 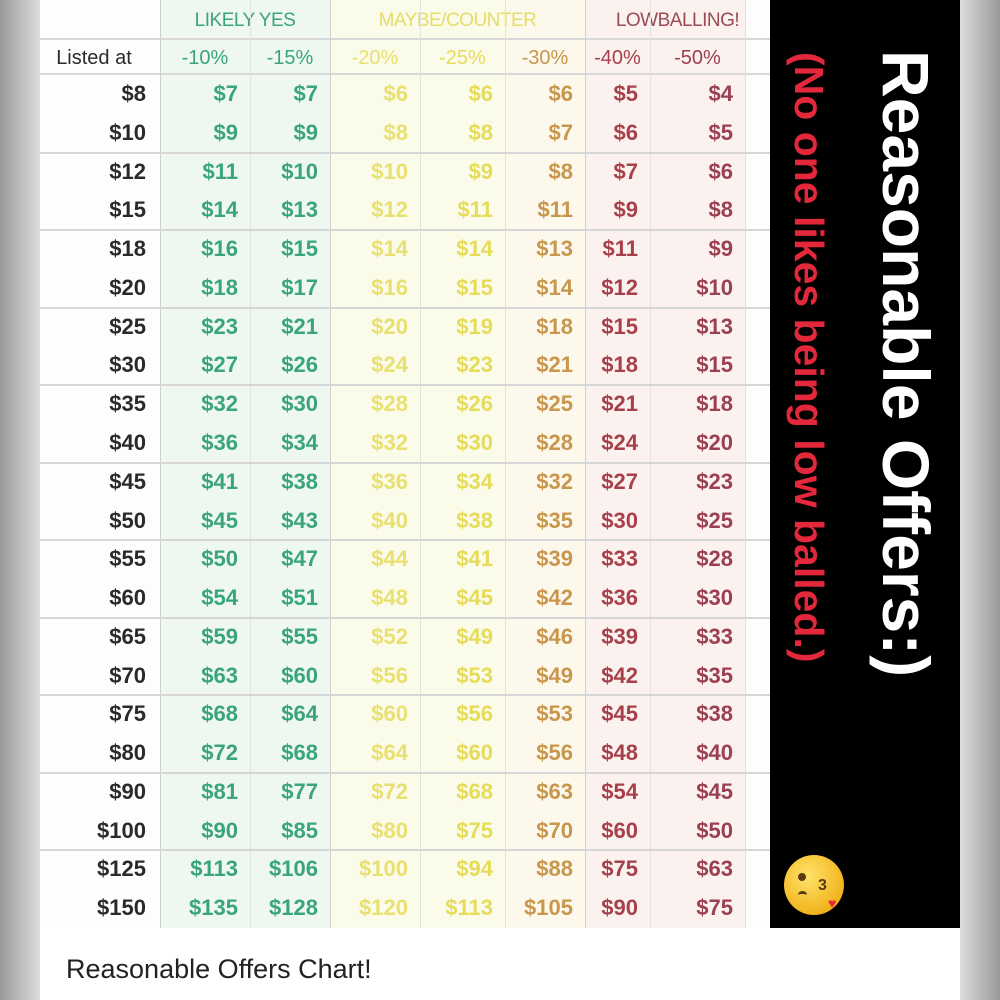 What do you see at coordinates (383, 869) in the screenshot?
I see `offer-cell: $100` at bounding box center [383, 869].